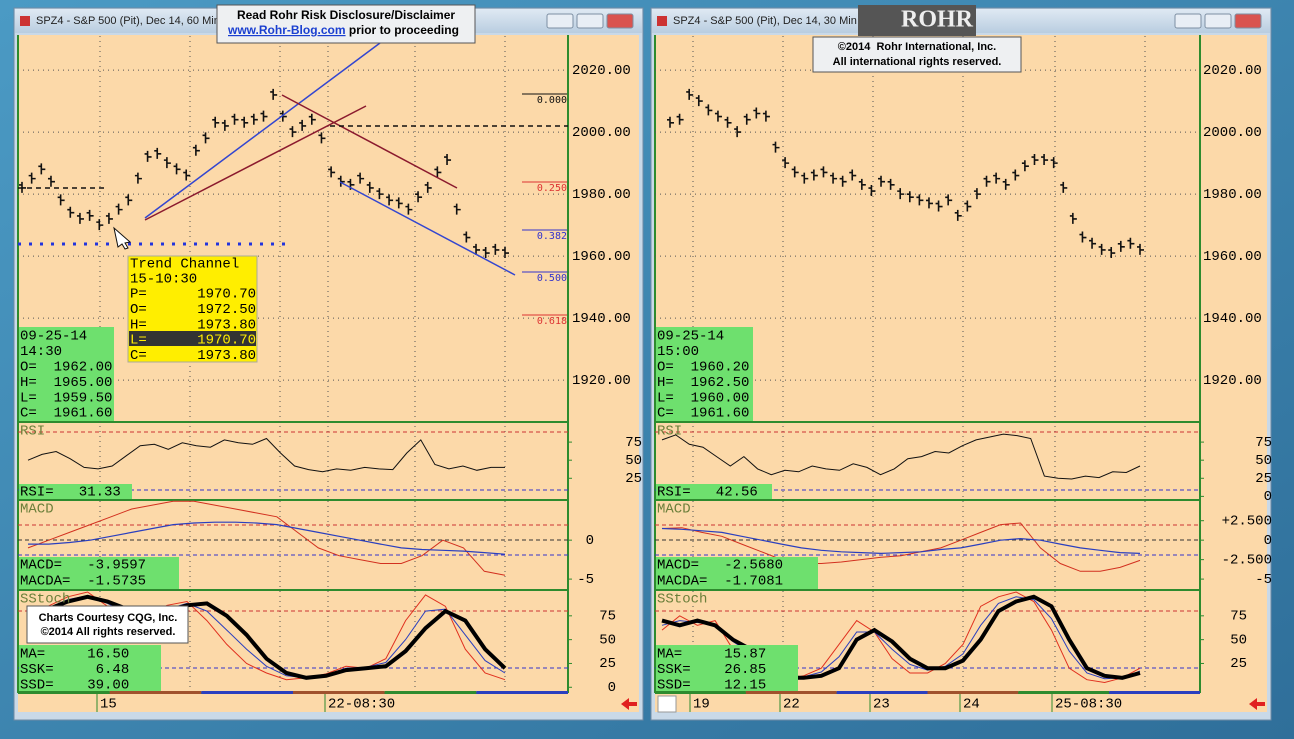 Image resolution: width=1294 pixels, height=739 pixels. Describe the element at coordinates (192, 338) in the screenshot. I see `highlight-row` at that location.